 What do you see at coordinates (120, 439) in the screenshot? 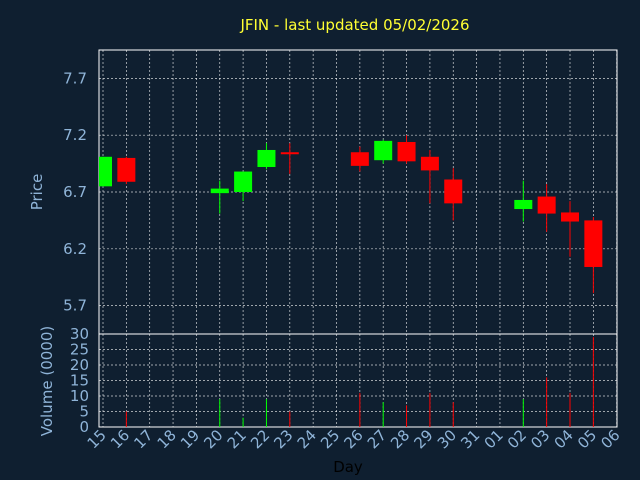
I see `day-tick-label: 16` at bounding box center [120, 439].